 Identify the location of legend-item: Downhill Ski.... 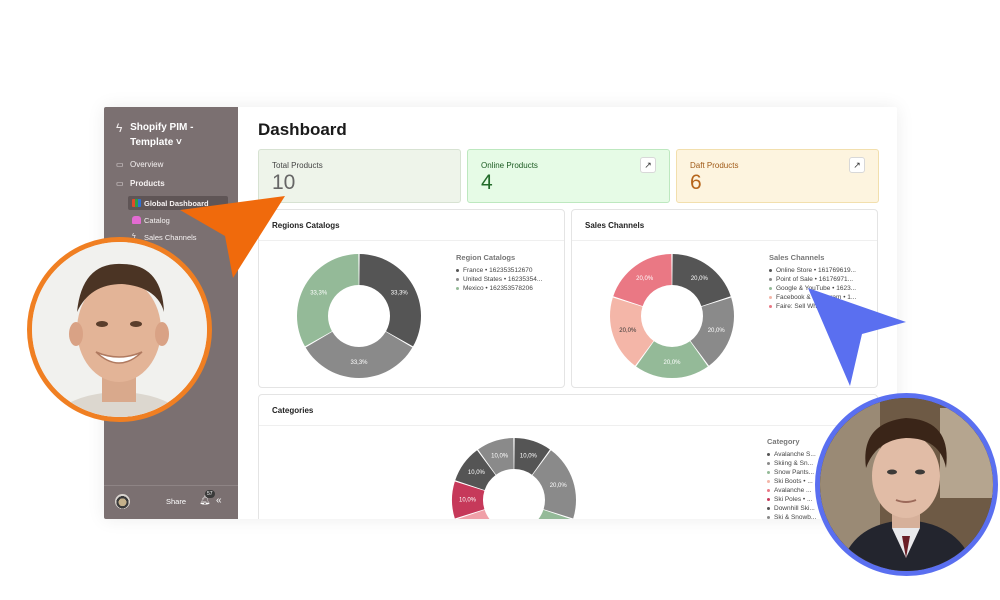
(791, 508).